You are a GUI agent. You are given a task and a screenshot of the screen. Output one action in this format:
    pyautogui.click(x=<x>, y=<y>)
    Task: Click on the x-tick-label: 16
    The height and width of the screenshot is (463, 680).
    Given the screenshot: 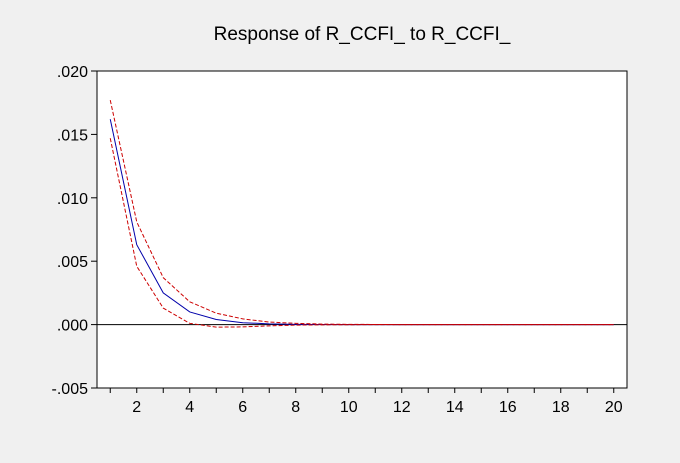 What is the action you would take?
    pyautogui.click(x=508, y=407)
    